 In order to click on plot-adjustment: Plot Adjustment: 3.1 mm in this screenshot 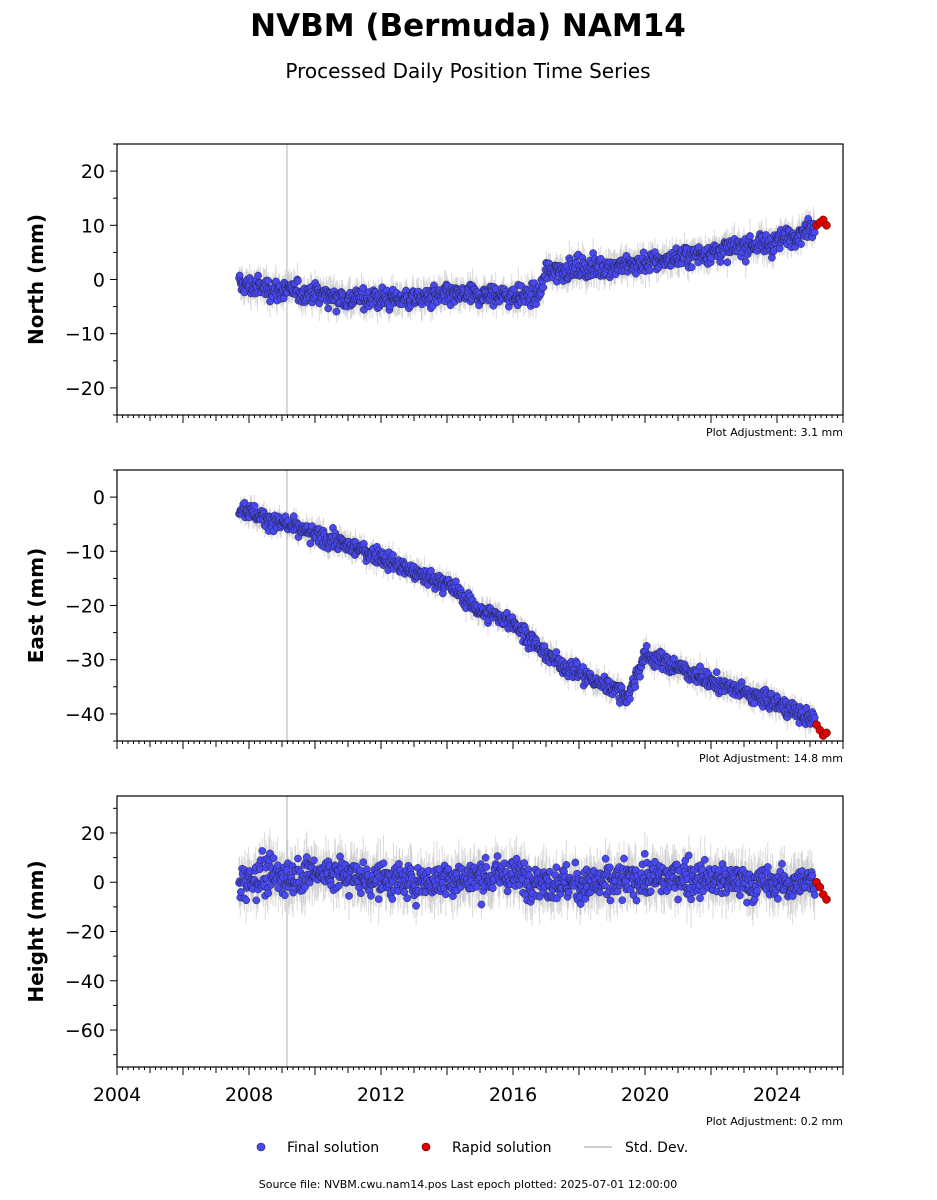, I will do `click(774, 432)`.